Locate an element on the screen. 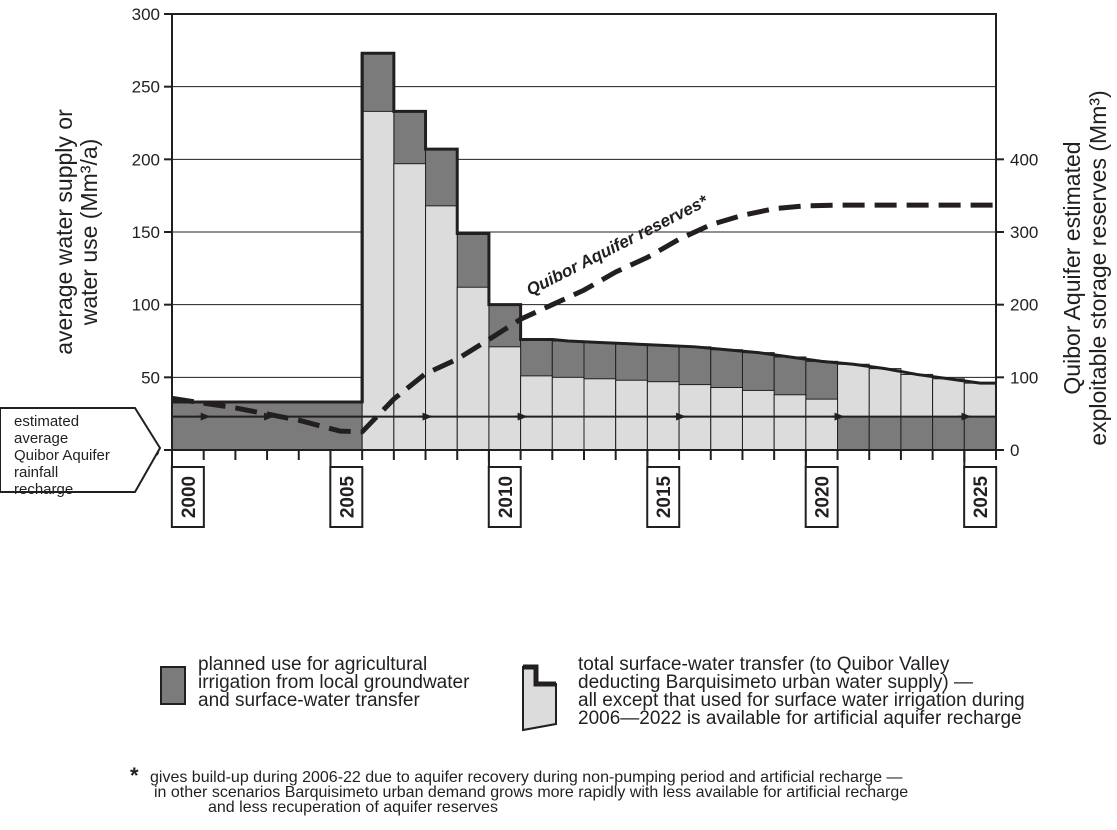 This screenshot has width=1117, height=830. x-tick-label: 2000 is located at coordinates (189, 497).